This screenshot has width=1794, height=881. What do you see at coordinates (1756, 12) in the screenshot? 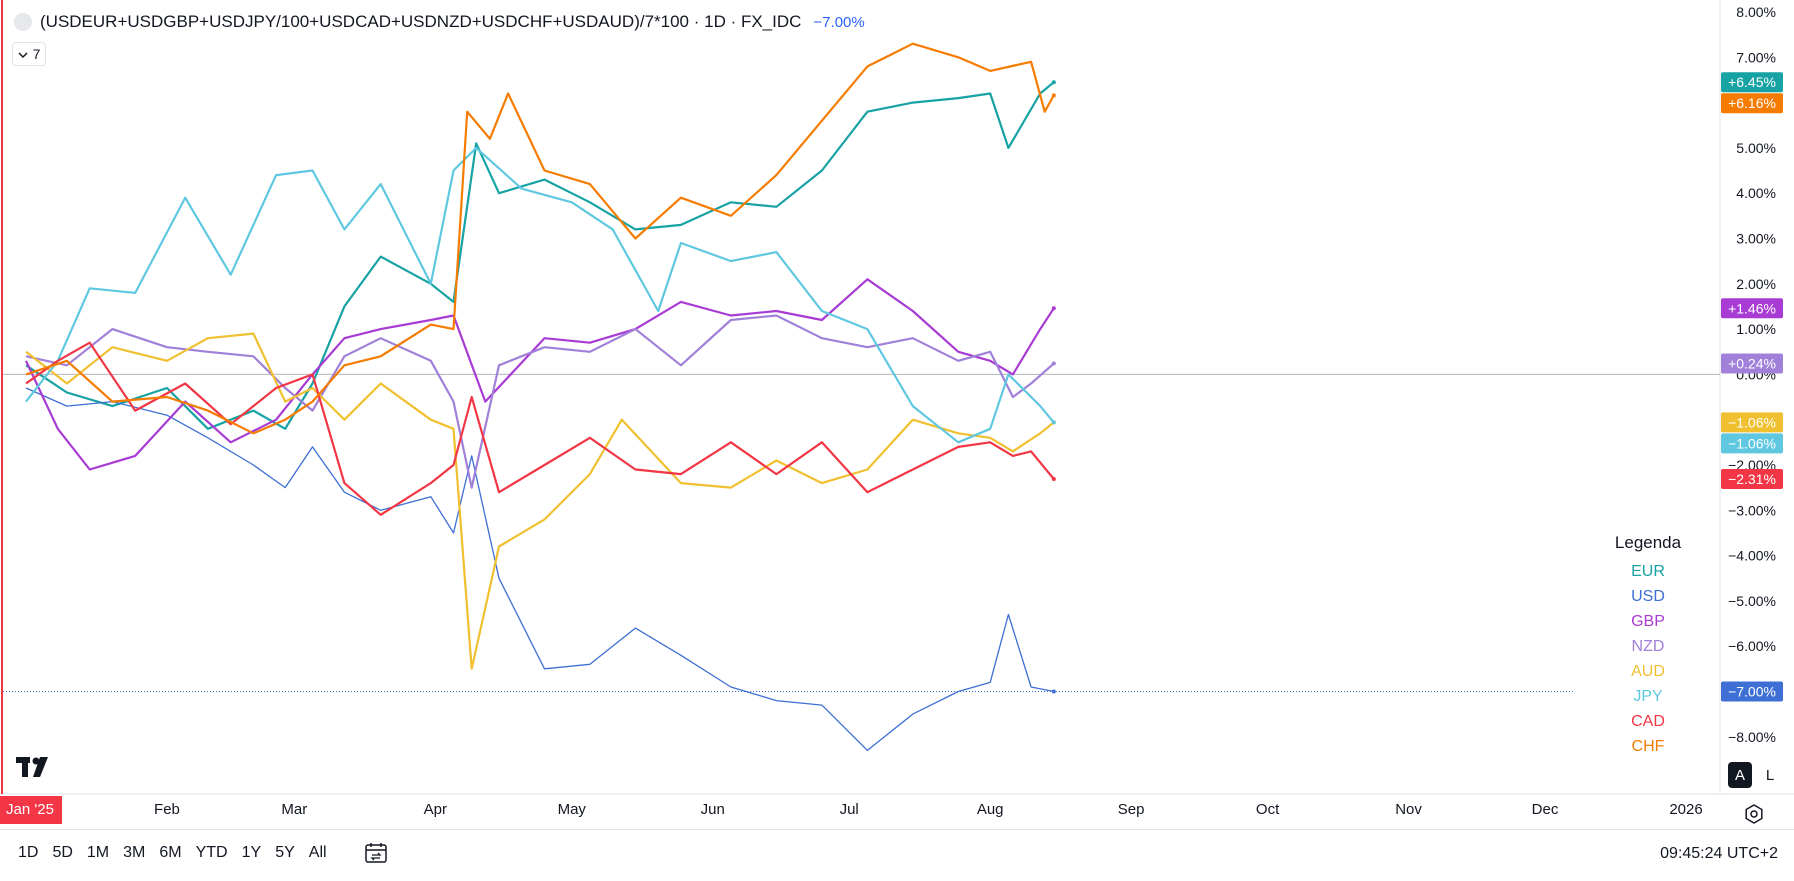
I see `y-tick-label: 8.00%` at bounding box center [1756, 12].